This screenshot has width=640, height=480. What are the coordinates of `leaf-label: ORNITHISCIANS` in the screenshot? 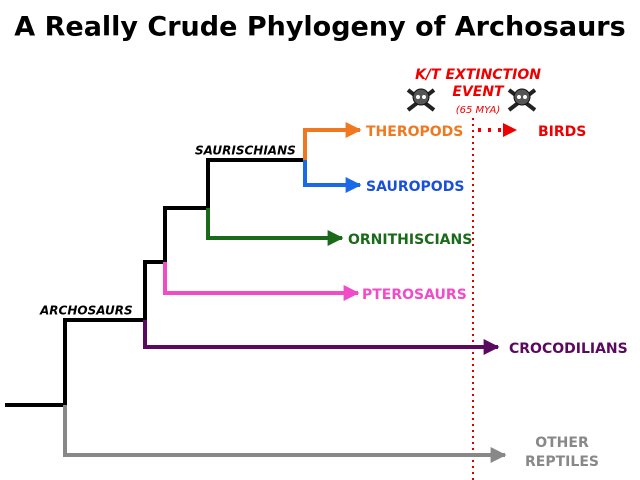 It's located at (410, 240).